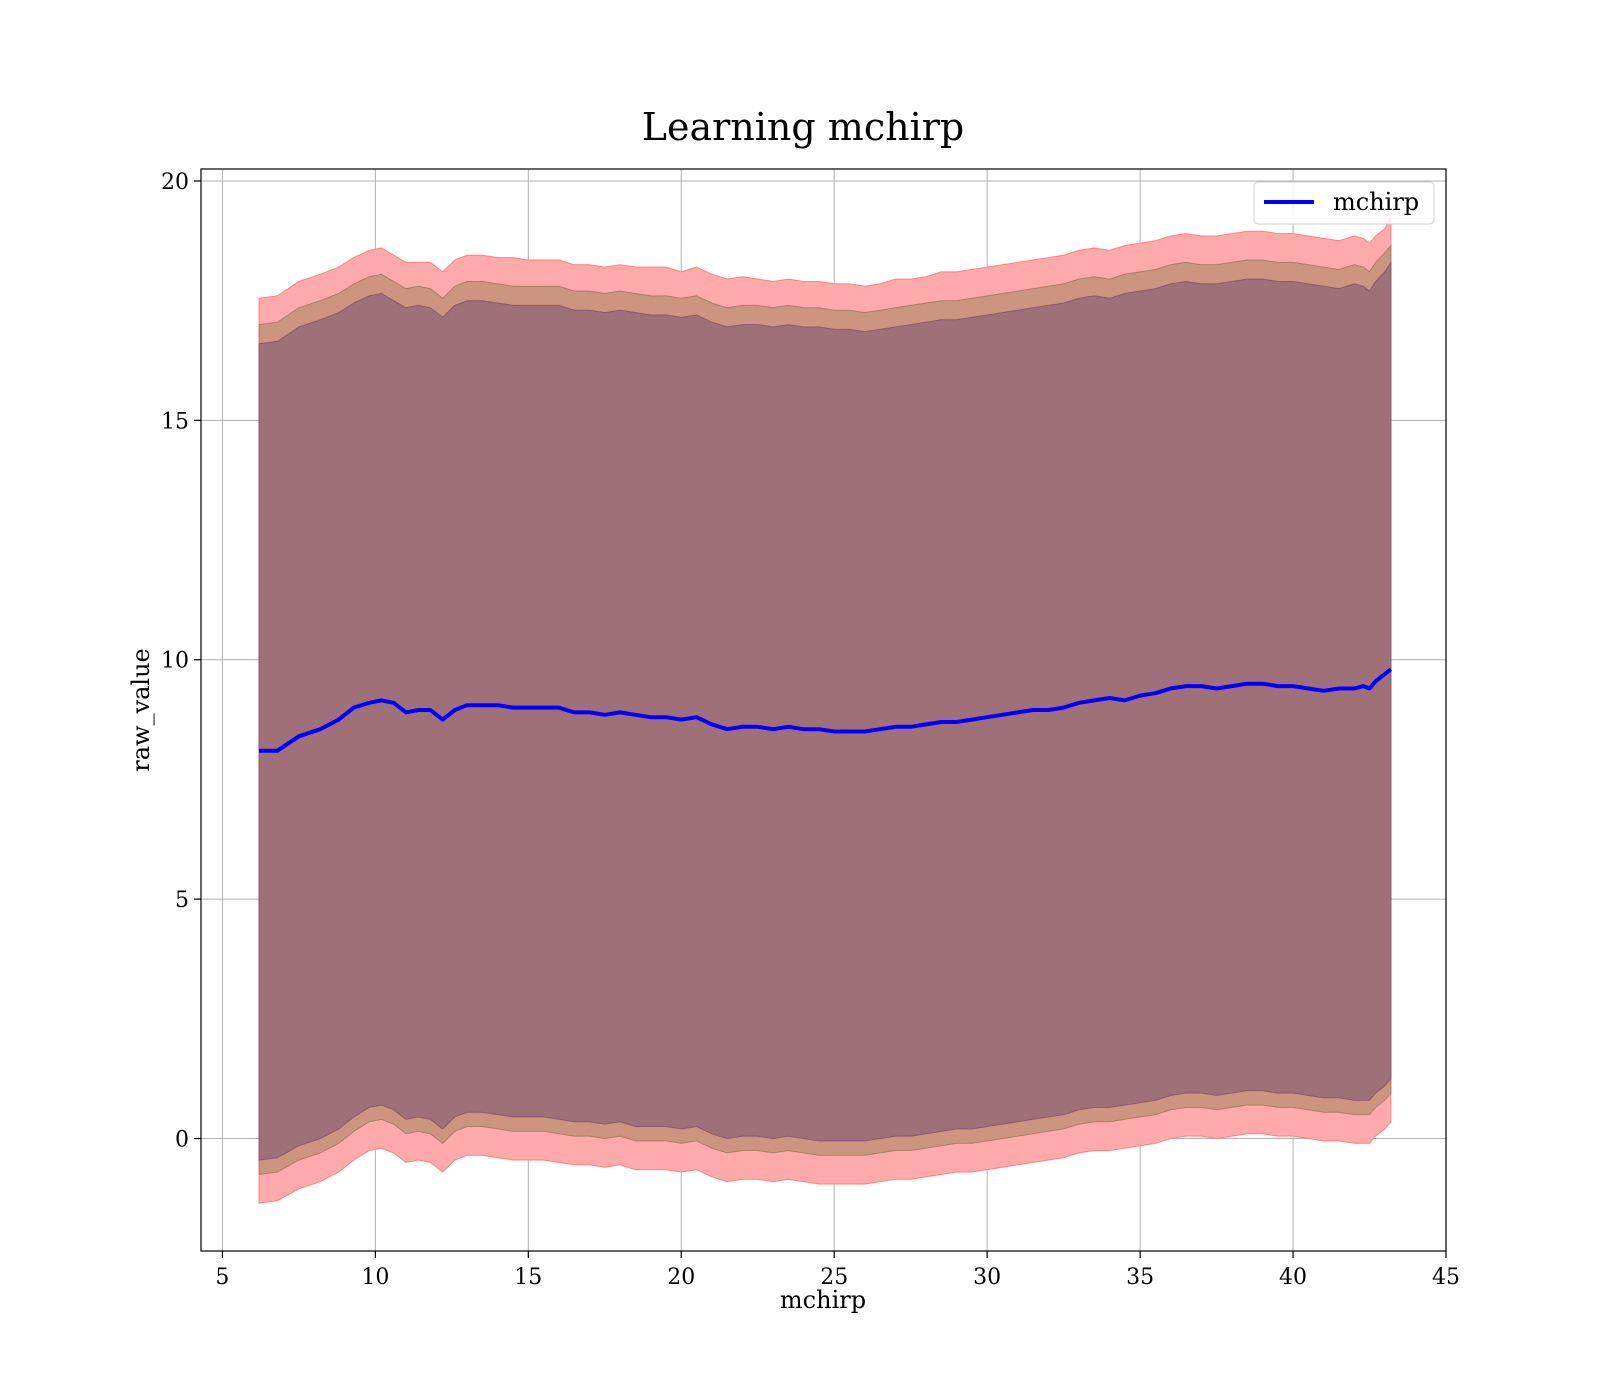 The width and height of the screenshot is (1600, 1400). What do you see at coordinates (1293, 1277) in the screenshot?
I see `x-tick-label: 40` at bounding box center [1293, 1277].